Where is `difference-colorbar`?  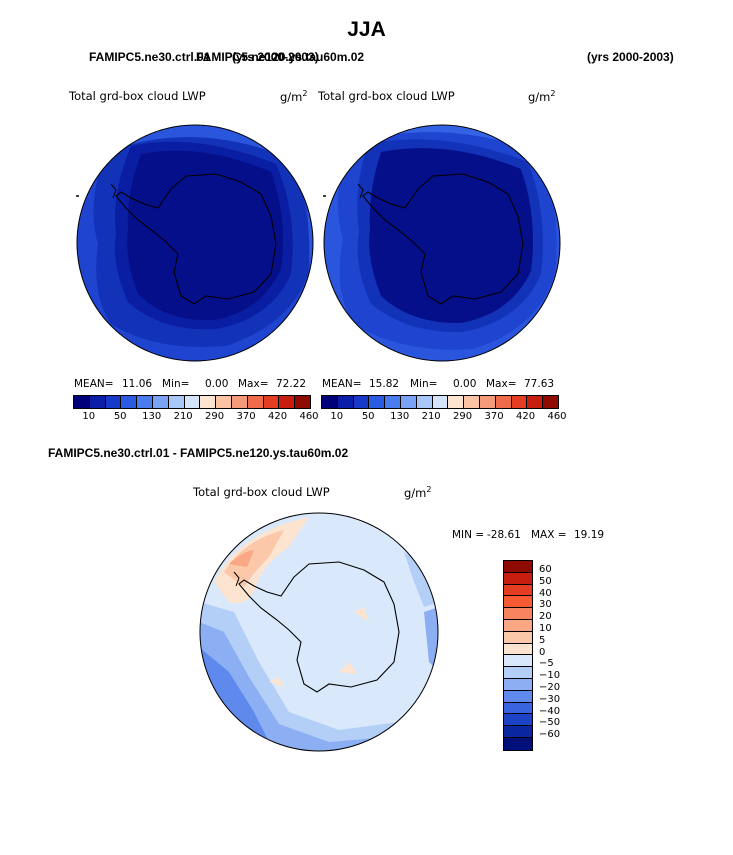 difference-colorbar is located at coordinates (518, 655).